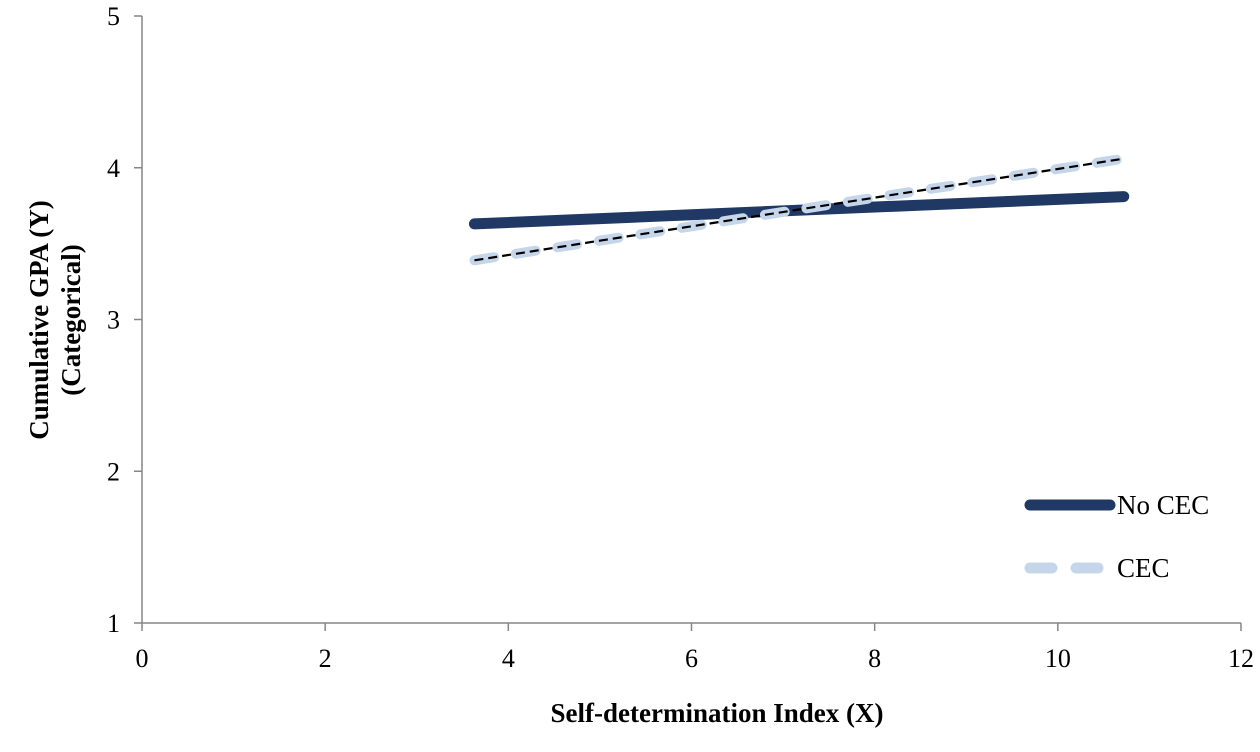  I want to click on x-tick-label: 2, so click(325, 658).